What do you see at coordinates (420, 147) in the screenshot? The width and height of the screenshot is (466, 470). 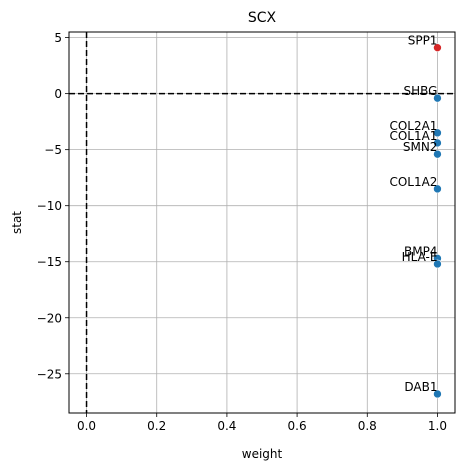 I see `point-label: SMN2` at bounding box center [420, 147].